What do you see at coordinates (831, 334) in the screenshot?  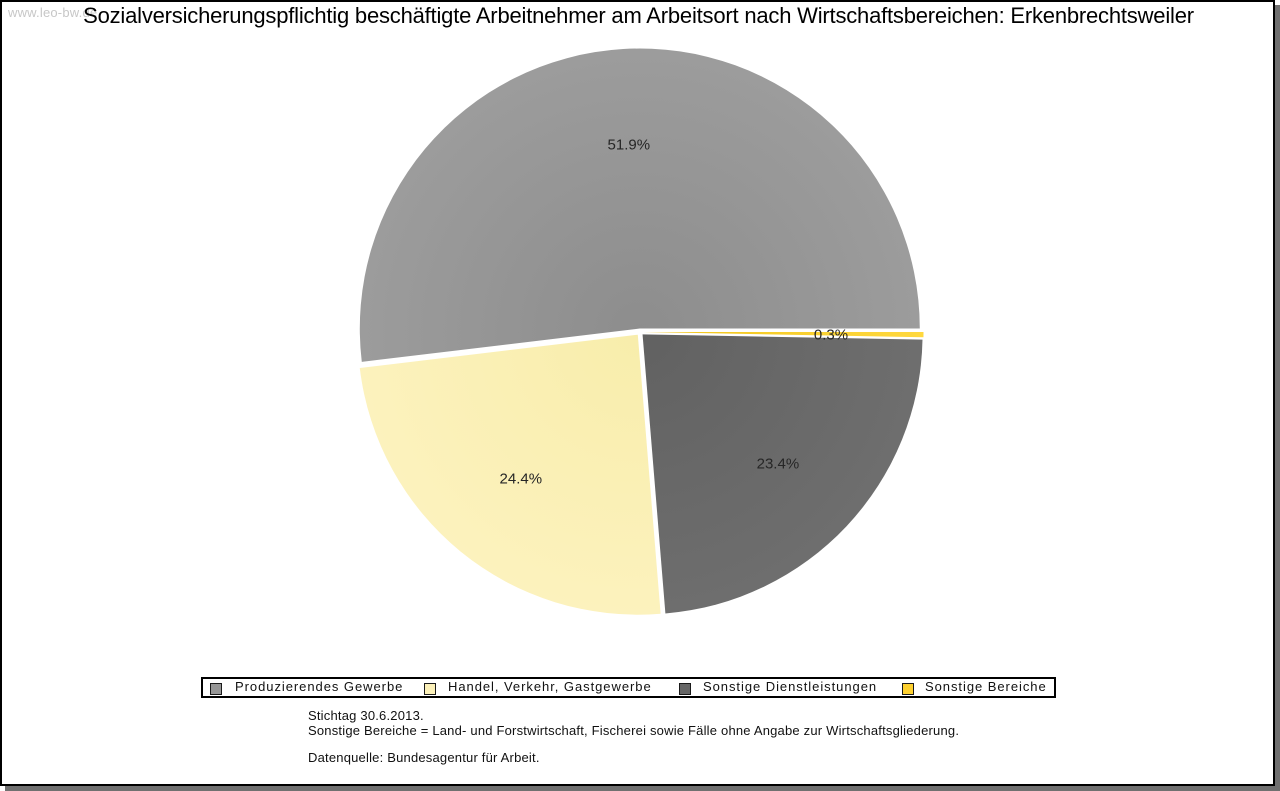 I see `svg-text: 0.3%` at bounding box center [831, 334].